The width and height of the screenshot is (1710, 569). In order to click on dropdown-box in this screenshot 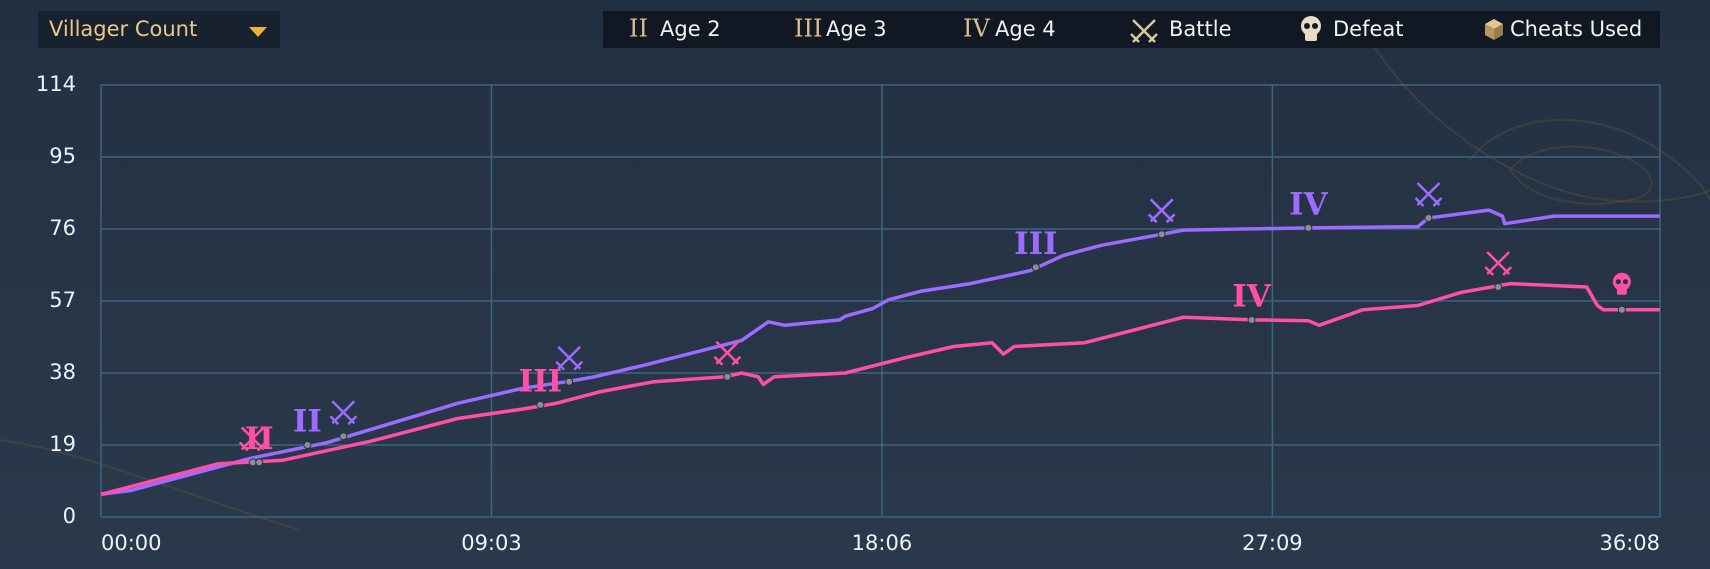, I will do `click(159, 29)`.